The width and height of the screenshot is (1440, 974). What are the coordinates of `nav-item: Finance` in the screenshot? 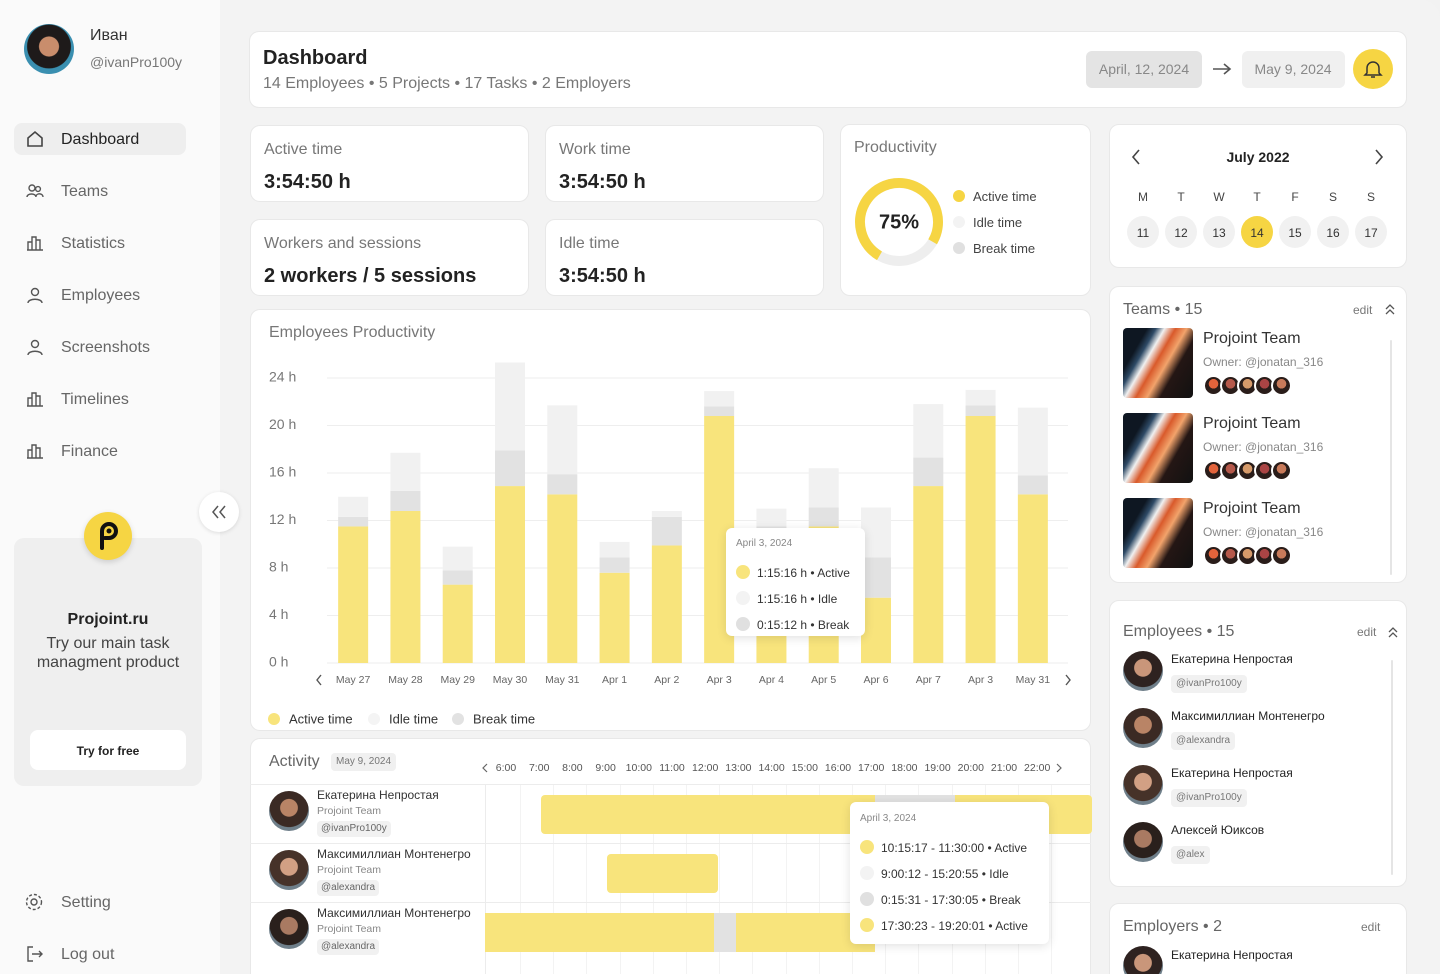 It's located at (89, 452).